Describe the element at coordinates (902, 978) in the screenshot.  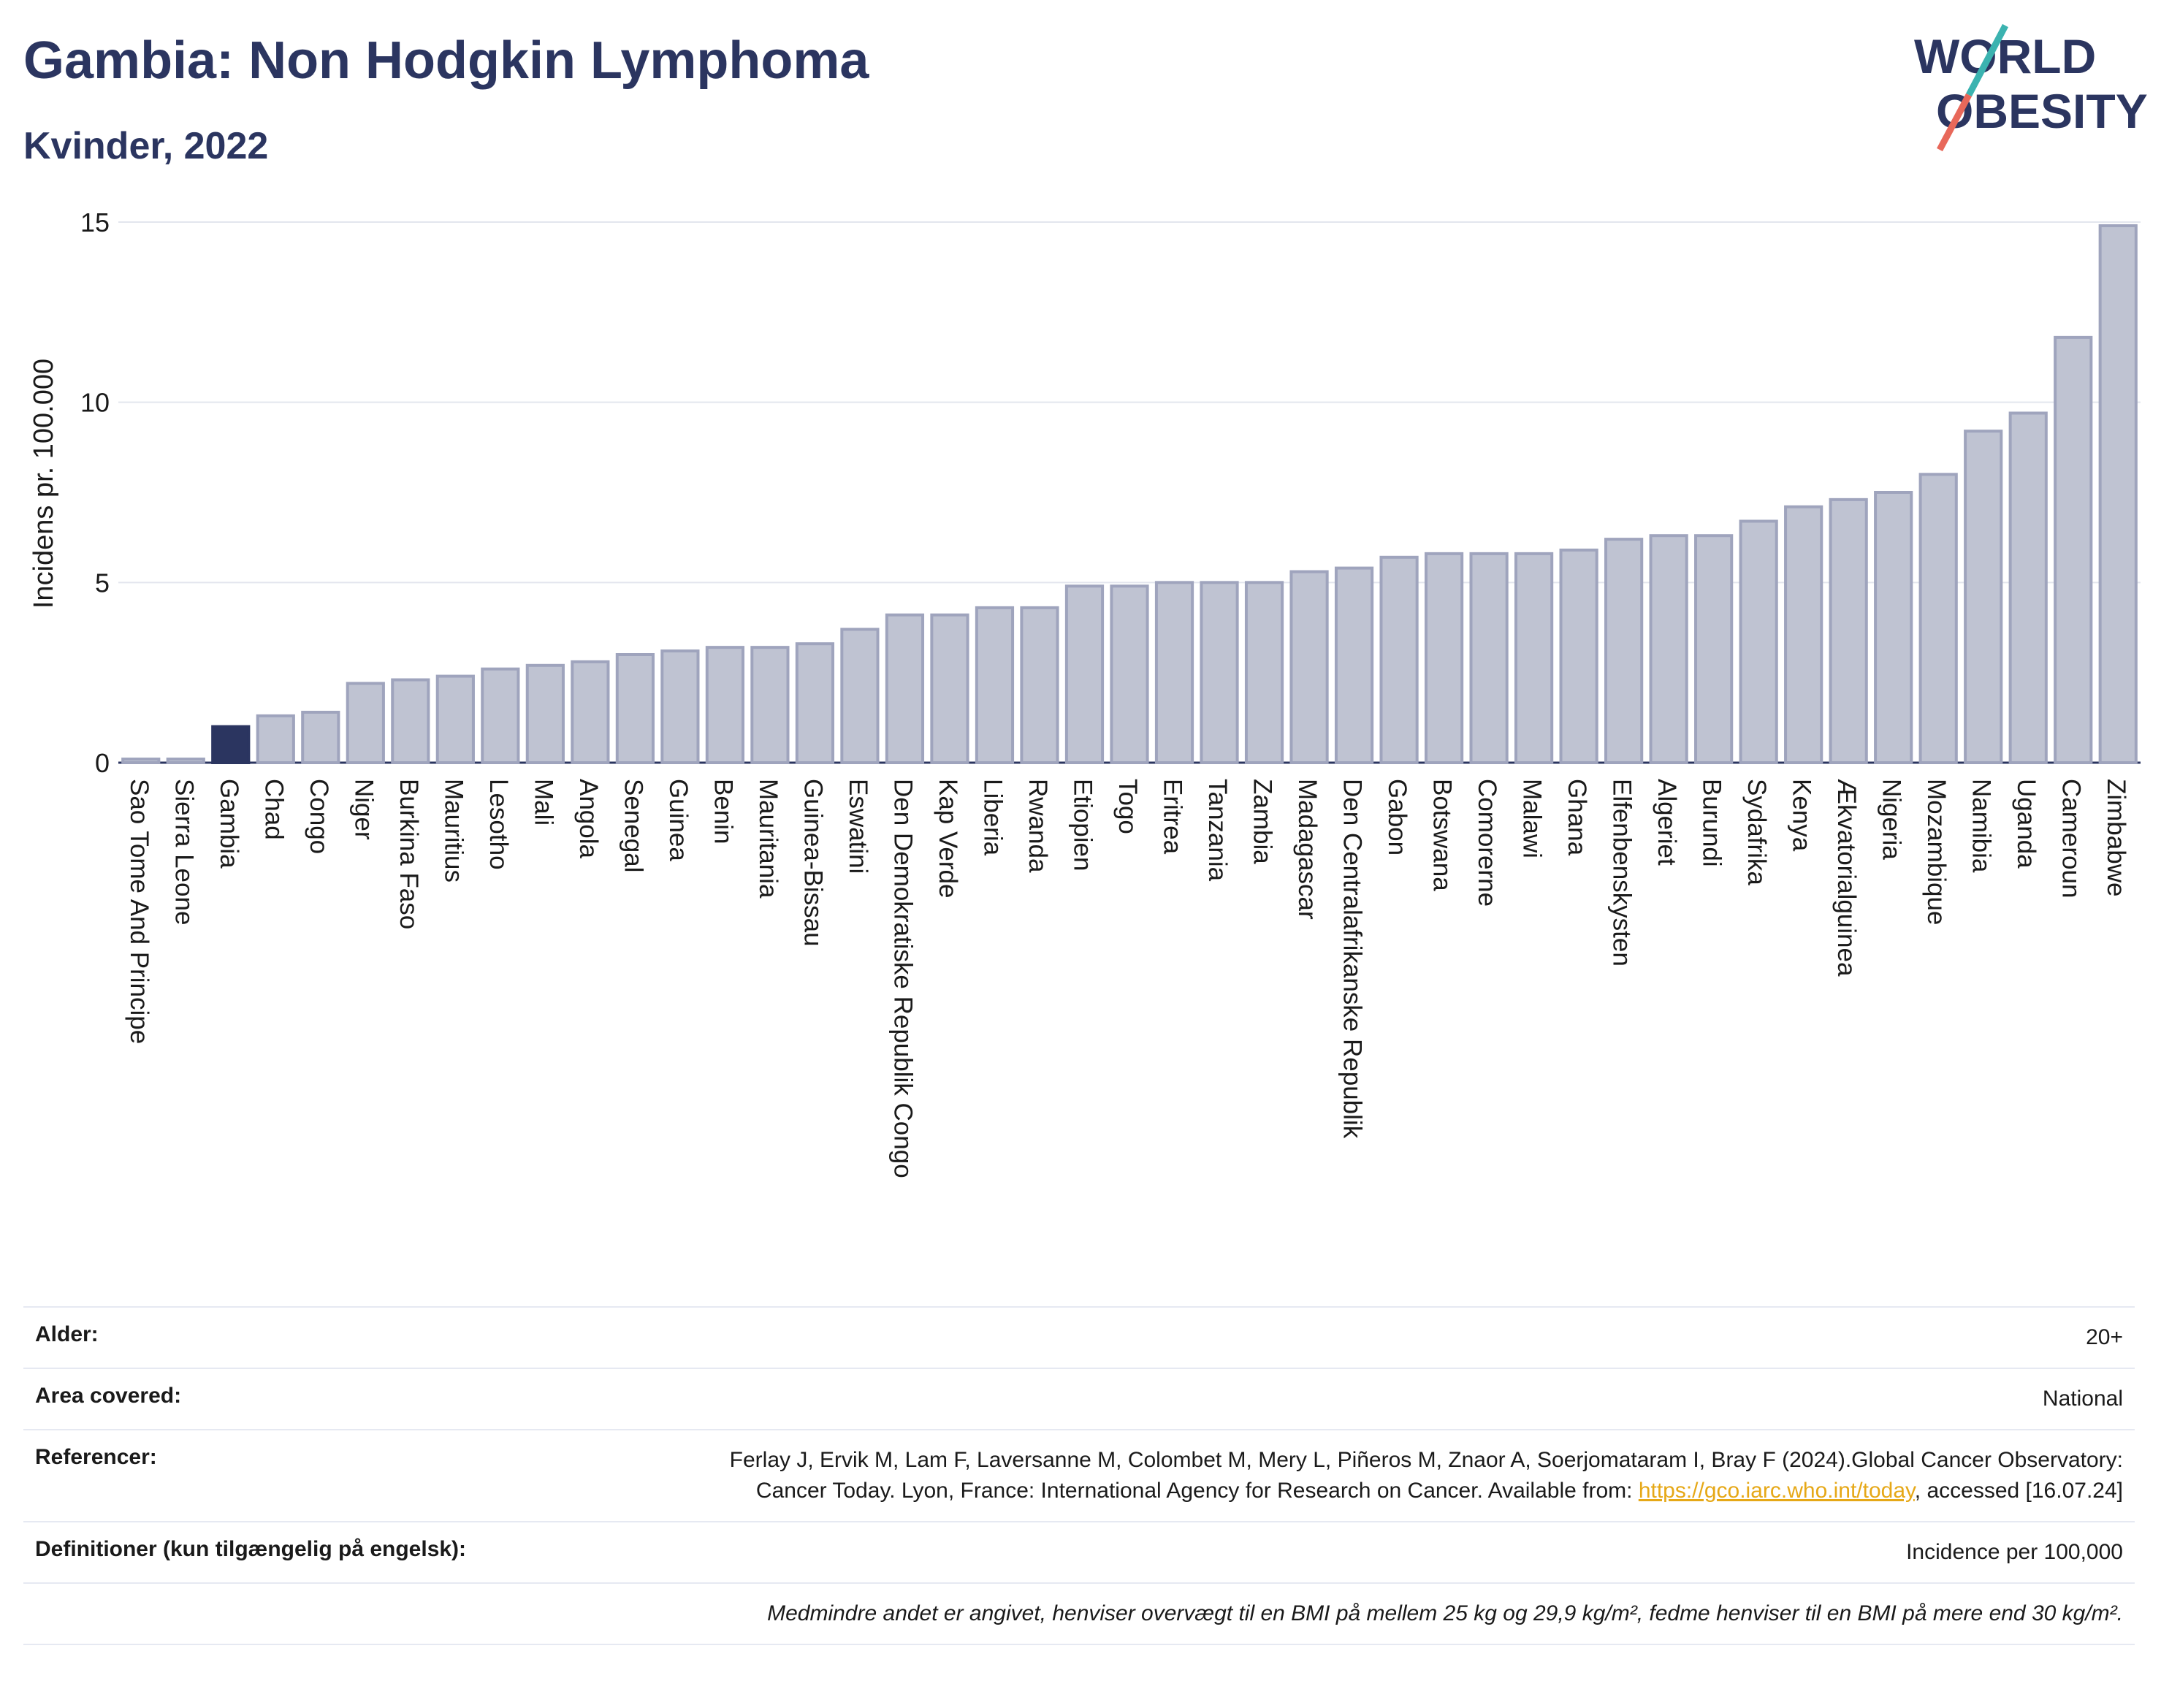
I see `x-tick-label: Den Demokratiske Republik Congo` at that location.